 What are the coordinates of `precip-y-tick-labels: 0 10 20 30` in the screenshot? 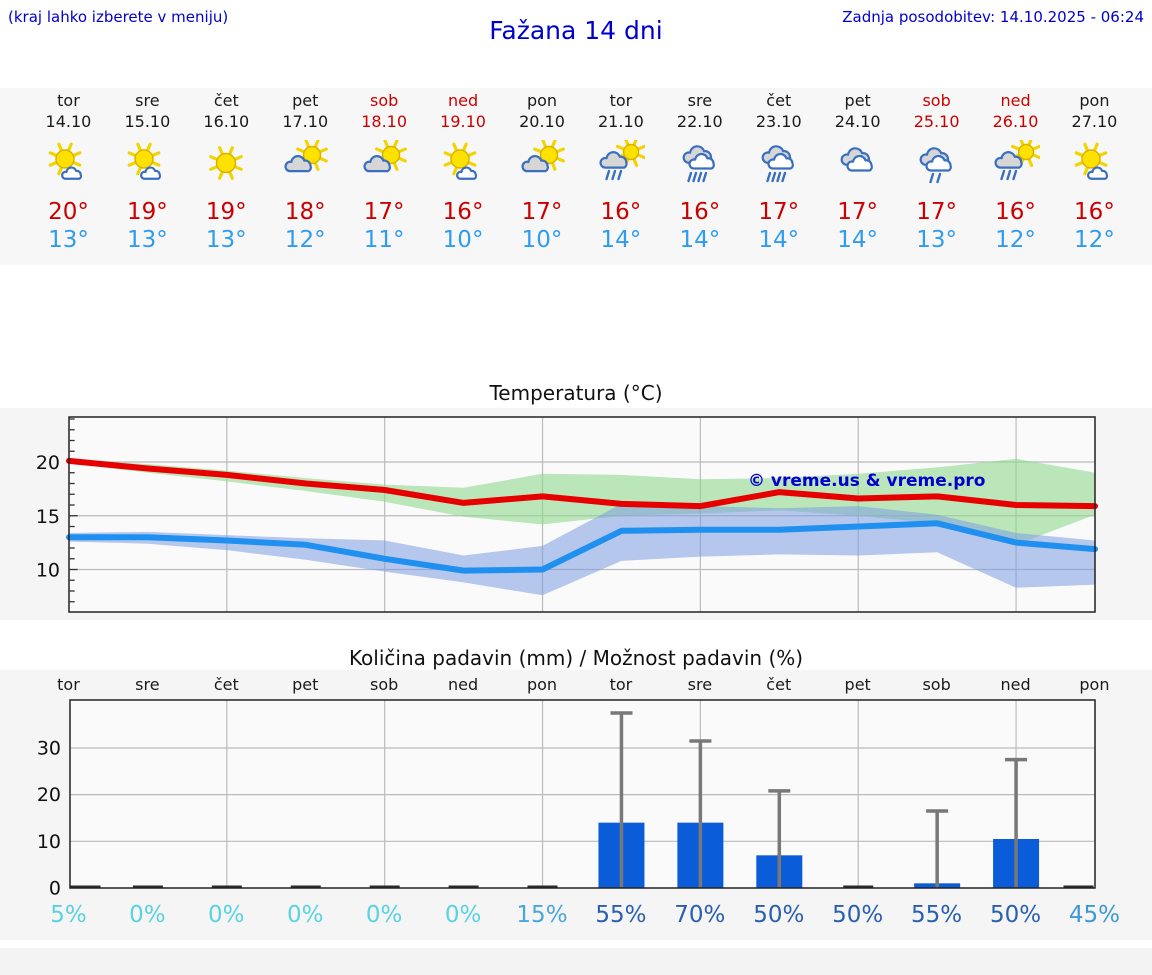 It's located at (49, 818).